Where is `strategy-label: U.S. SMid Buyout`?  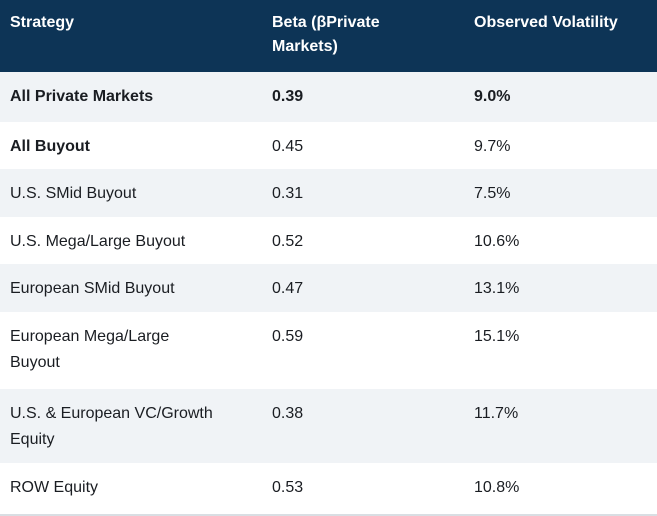 strategy-label: U.S. SMid Buyout is located at coordinates (73, 193).